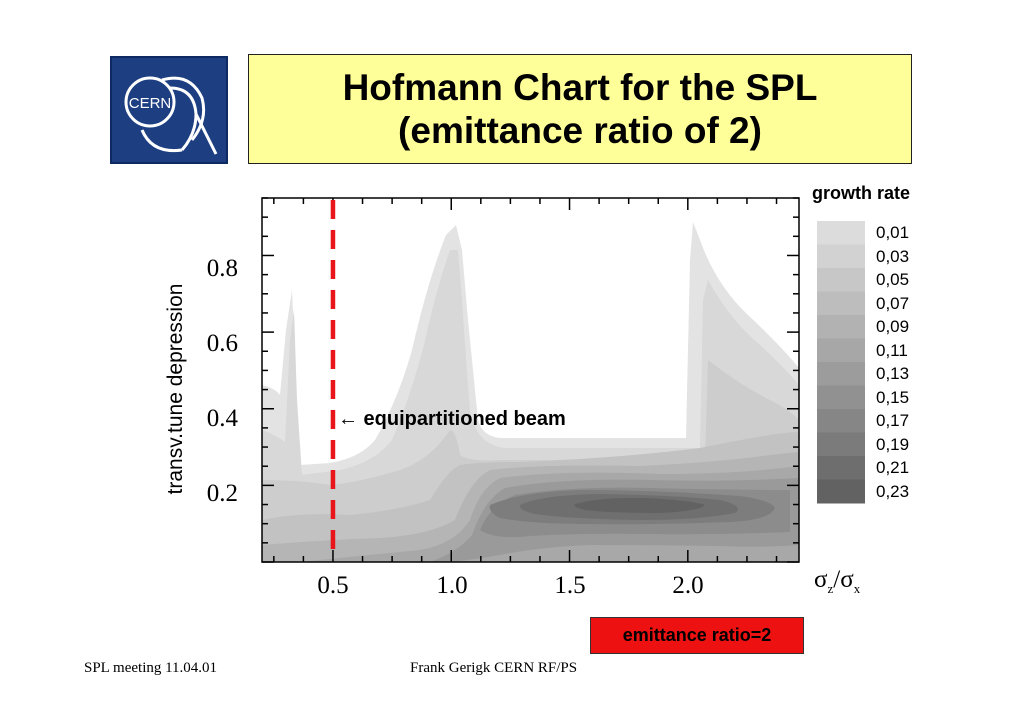  Describe the element at coordinates (893, 326) in the screenshot. I see `legend-label-4: 0,09` at that location.